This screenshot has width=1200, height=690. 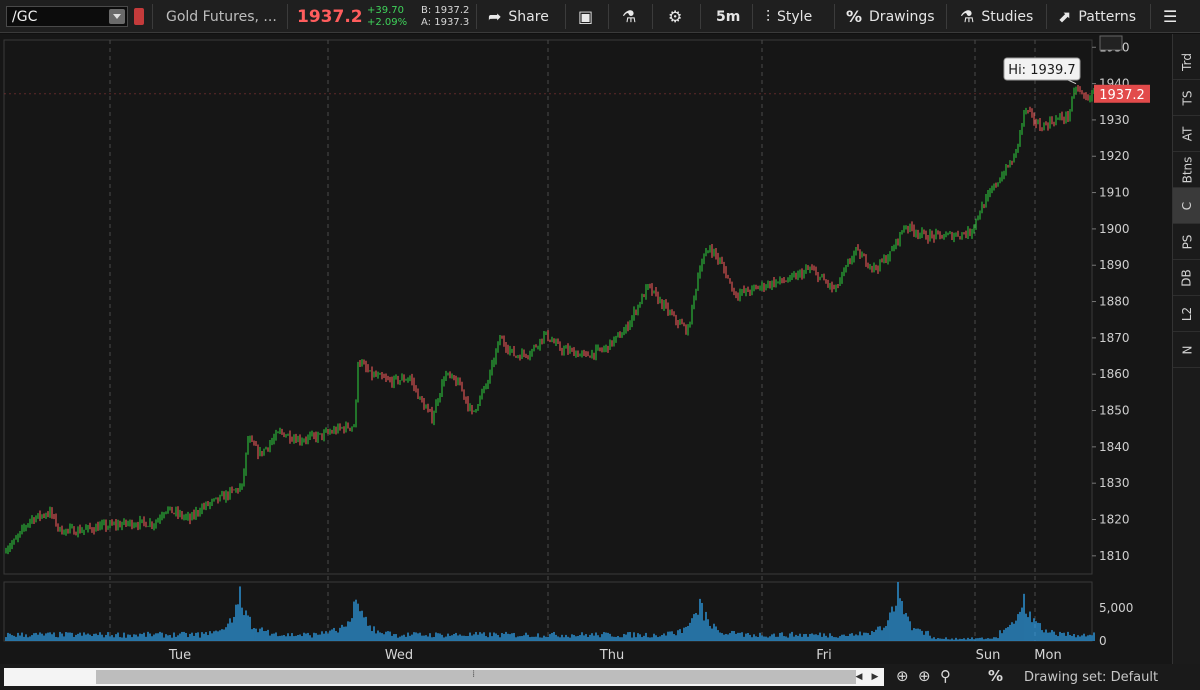 I want to click on last-price-tag-label: 1937.2, so click(x=1122, y=95).